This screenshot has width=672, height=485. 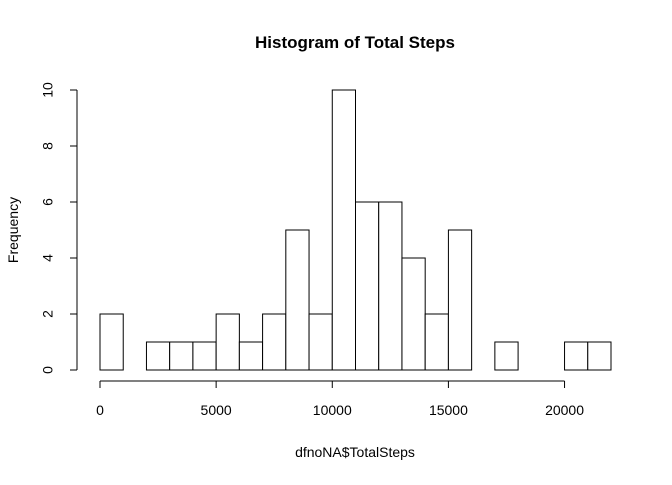 I want to click on chart-title: Histogram of Total Steps, so click(x=355, y=42).